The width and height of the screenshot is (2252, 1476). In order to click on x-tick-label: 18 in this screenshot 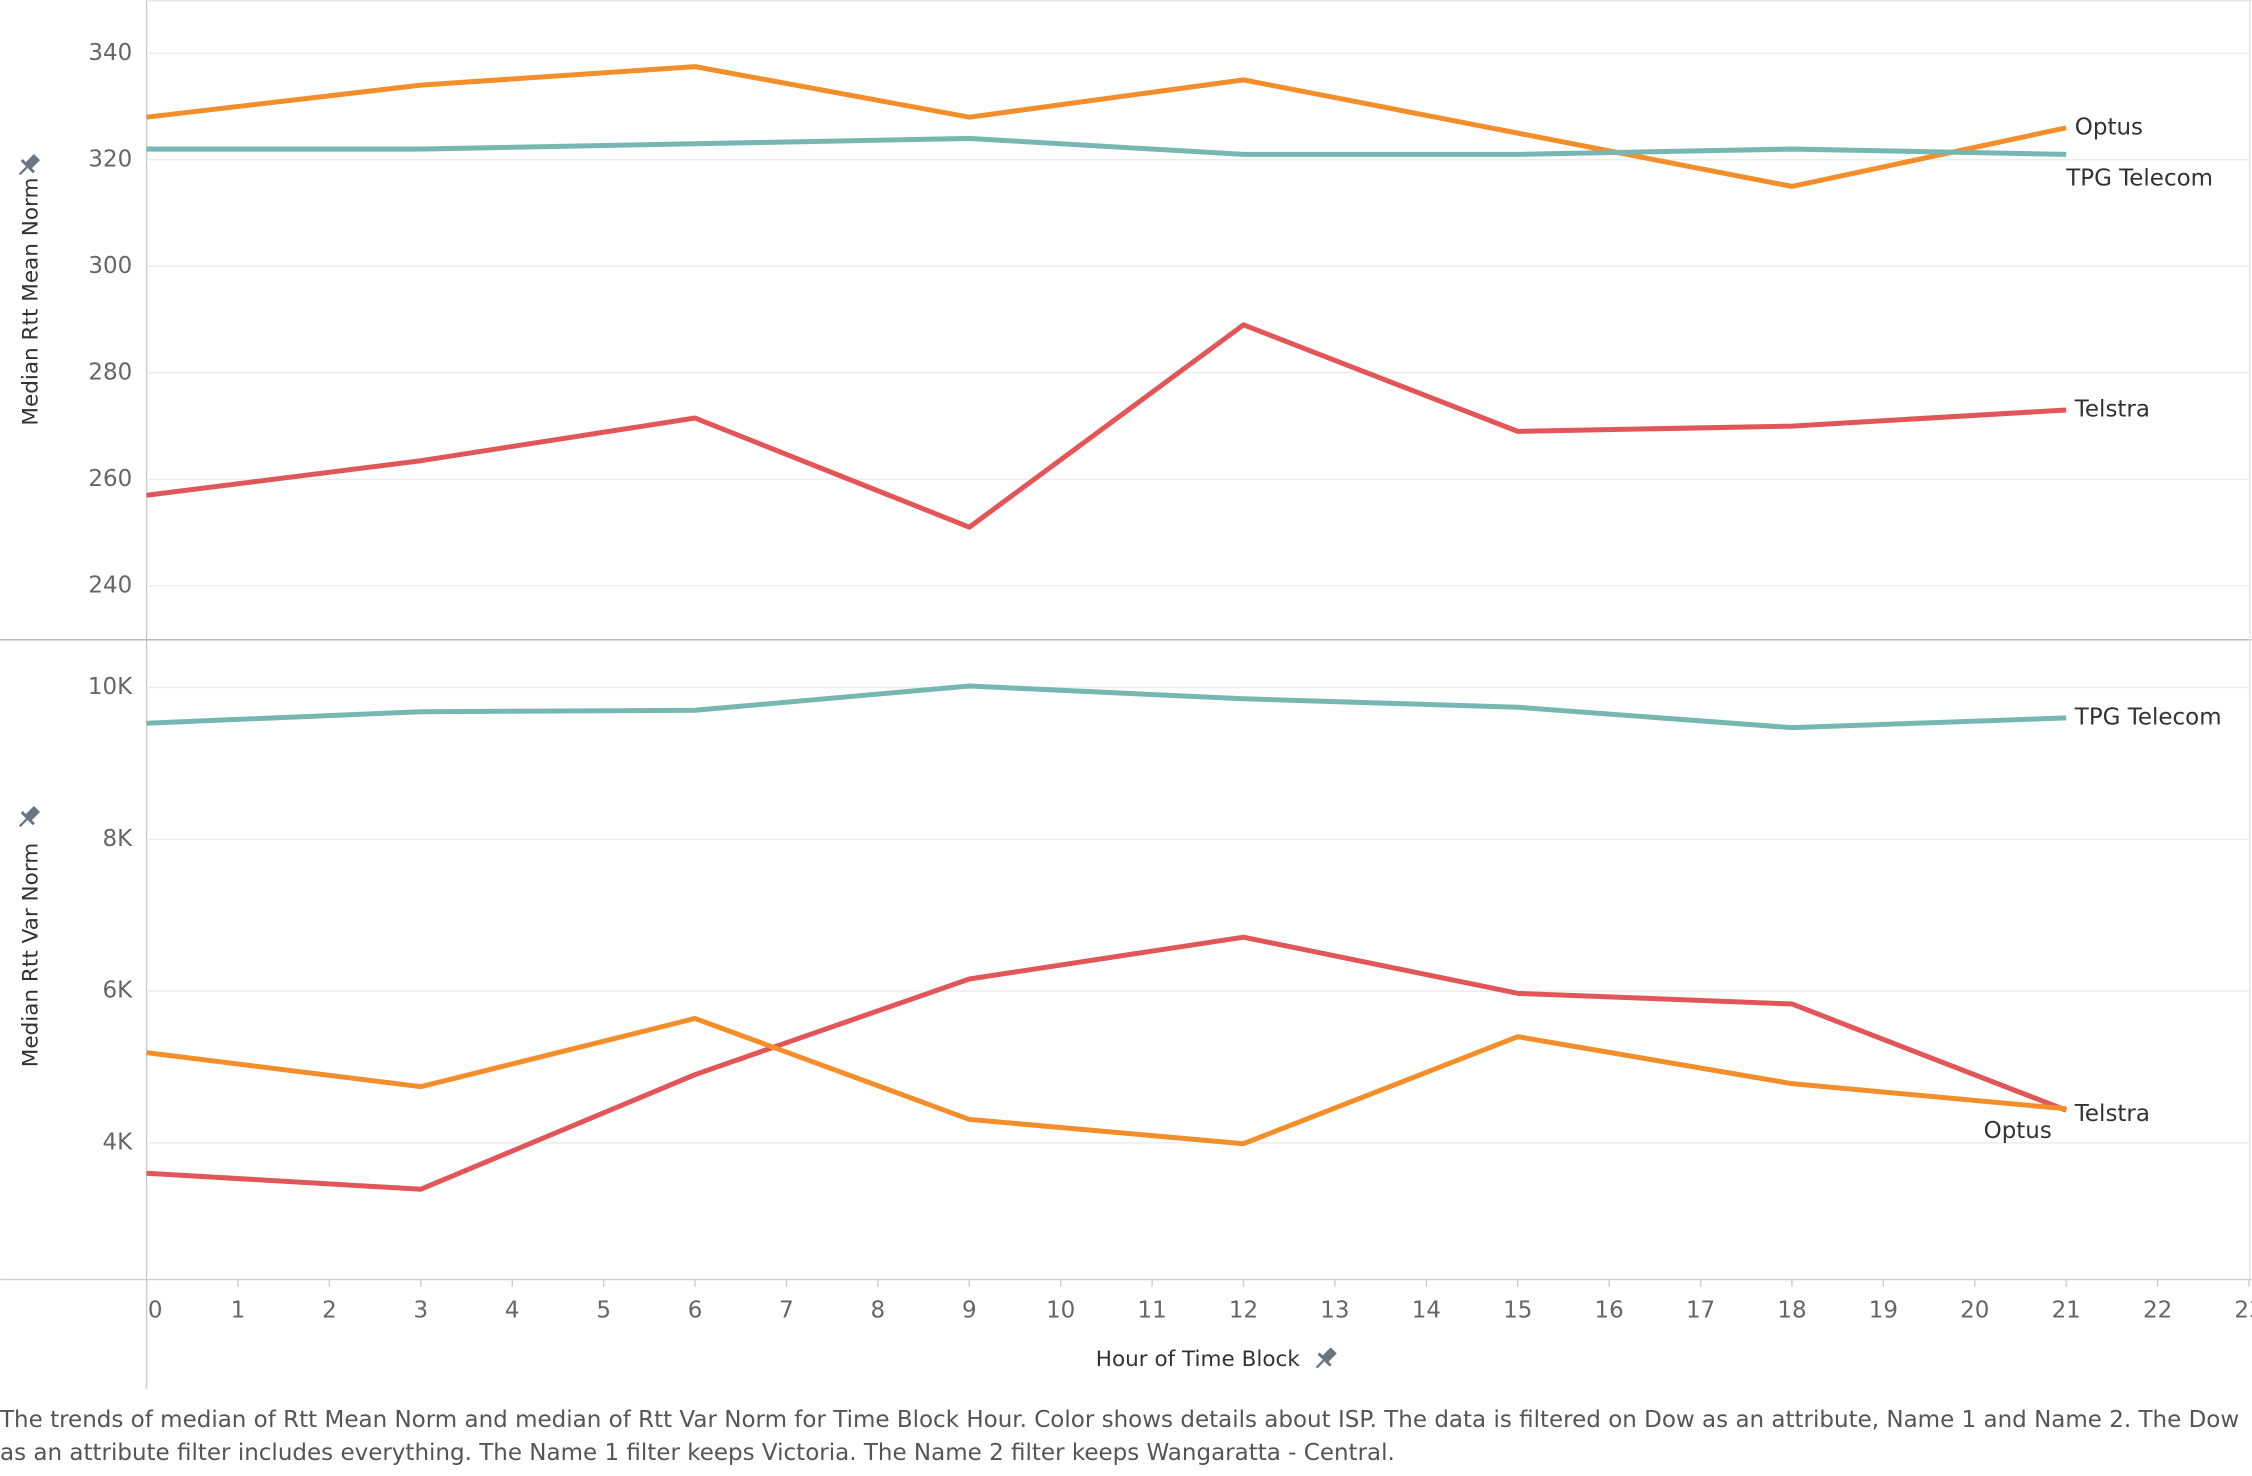, I will do `click(1791, 1311)`.